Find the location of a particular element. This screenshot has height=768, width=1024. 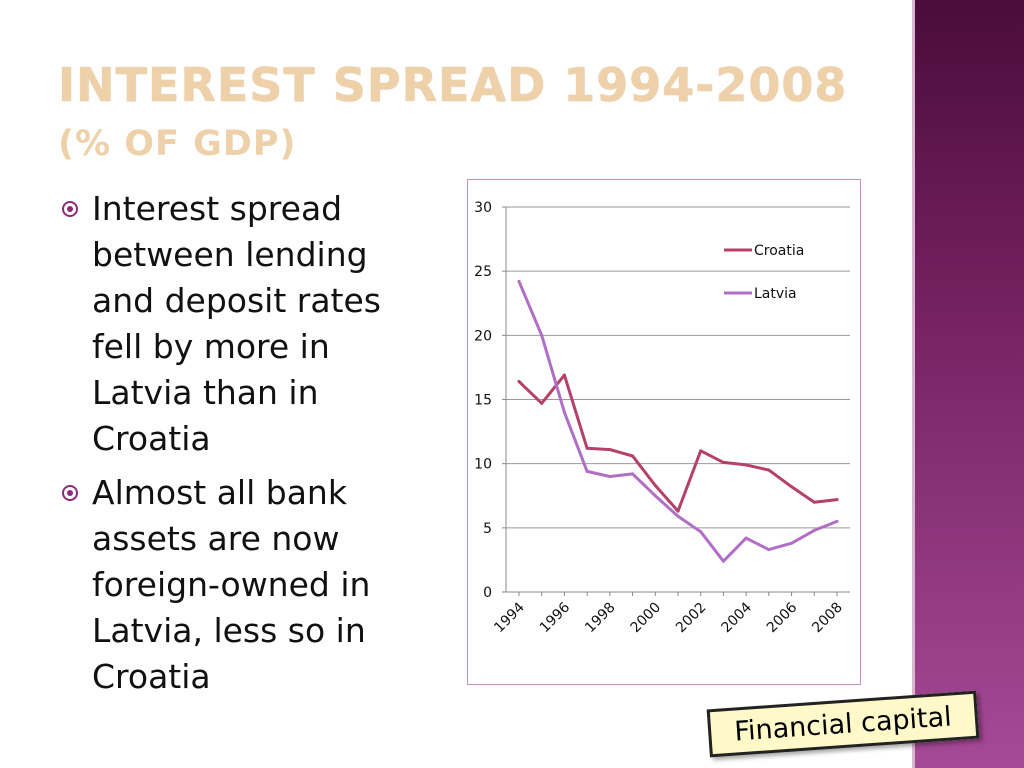

x-tick-label: 1998 is located at coordinates (600, 618).